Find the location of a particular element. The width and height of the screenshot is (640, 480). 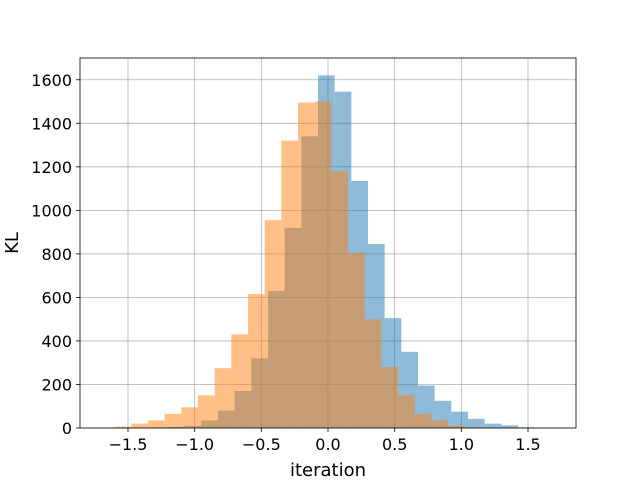

x-tick-label: 1.5 is located at coordinates (527, 444).